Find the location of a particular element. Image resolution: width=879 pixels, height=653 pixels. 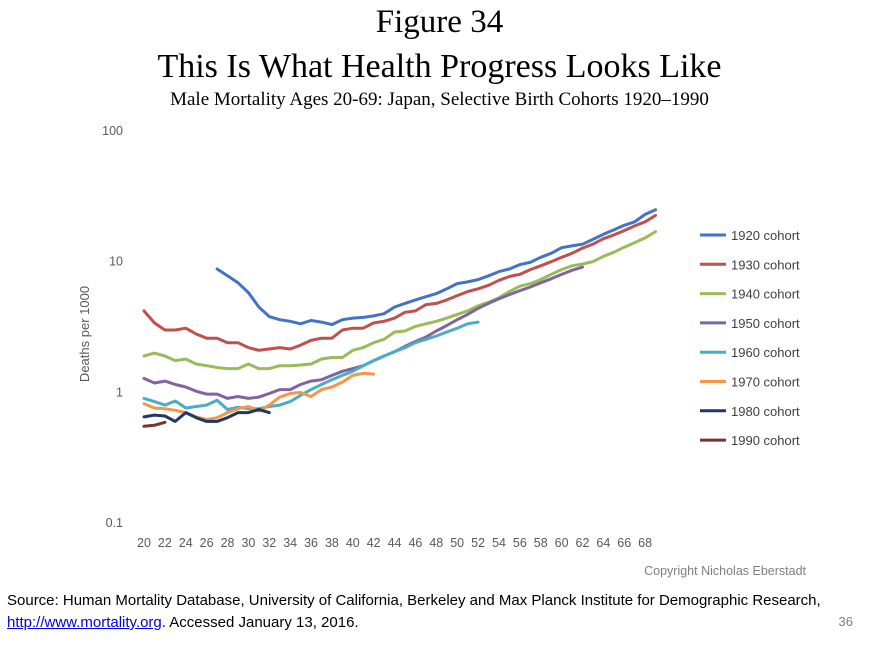

y-axis-ticks: 0.1 1 10 100 is located at coordinates (112, 327).